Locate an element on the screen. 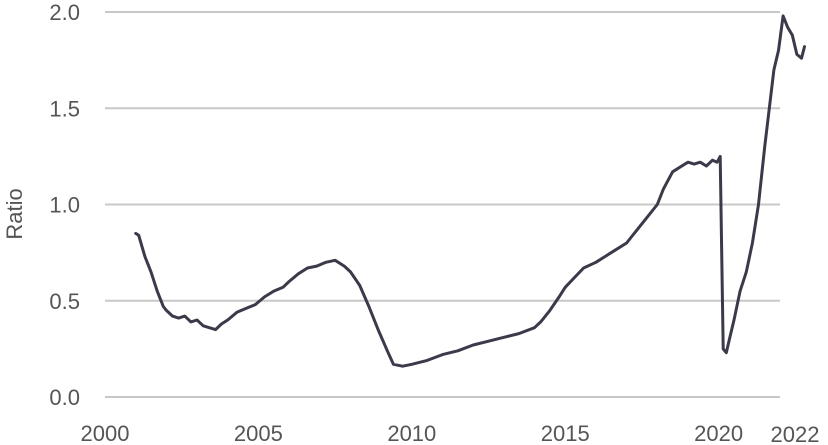 Image resolution: width=828 pixels, height=445 pixels. y-tick-label: 0.0 is located at coordinates (64, 397).